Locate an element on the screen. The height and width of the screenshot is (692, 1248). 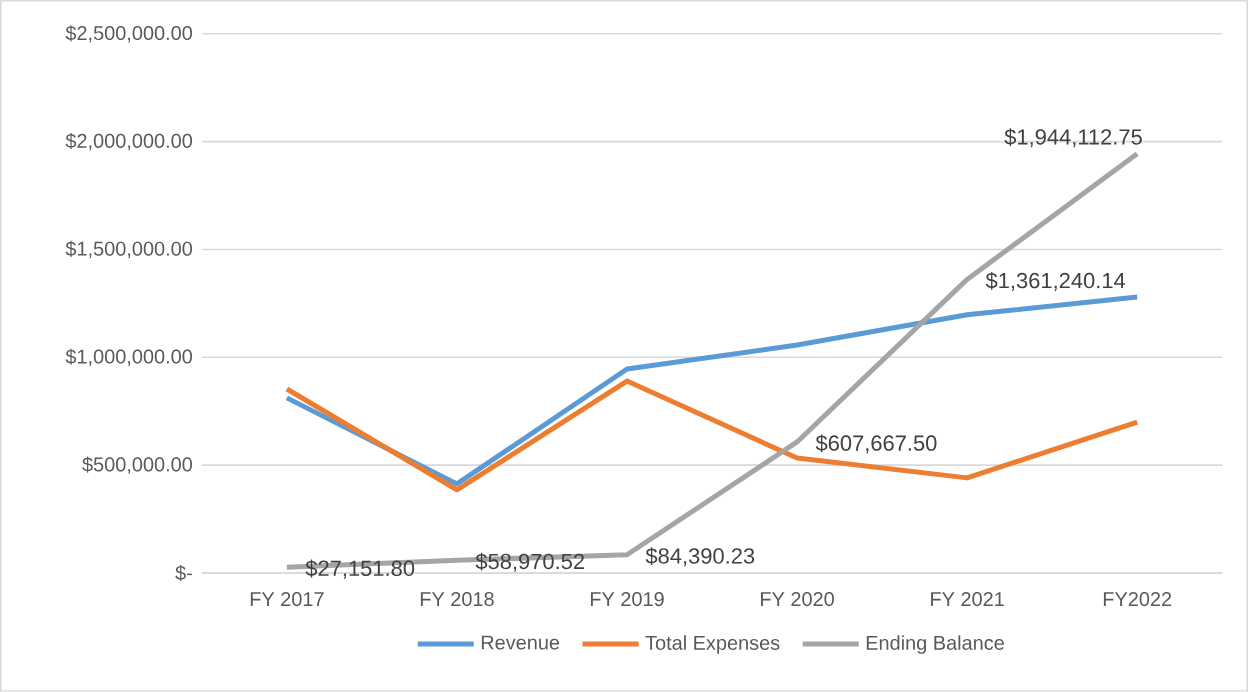
legend-label: Ending Balance is located at coordinates (935, 644).